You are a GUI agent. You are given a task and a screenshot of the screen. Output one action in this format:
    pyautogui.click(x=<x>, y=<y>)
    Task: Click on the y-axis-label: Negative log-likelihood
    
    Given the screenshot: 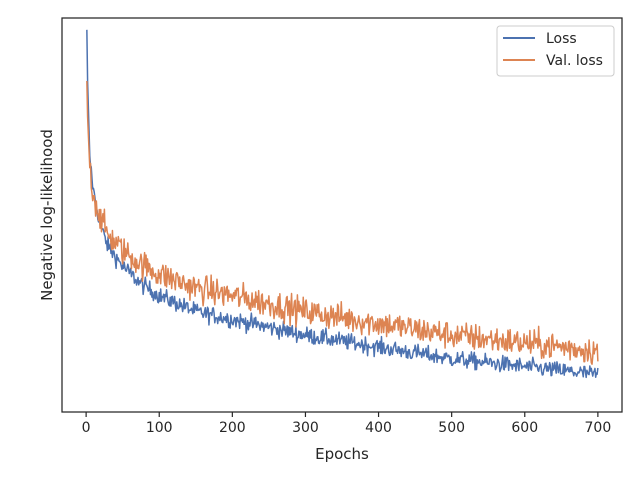 What is the action you would take?
    pyautogui.click(x=47, y=215)
    